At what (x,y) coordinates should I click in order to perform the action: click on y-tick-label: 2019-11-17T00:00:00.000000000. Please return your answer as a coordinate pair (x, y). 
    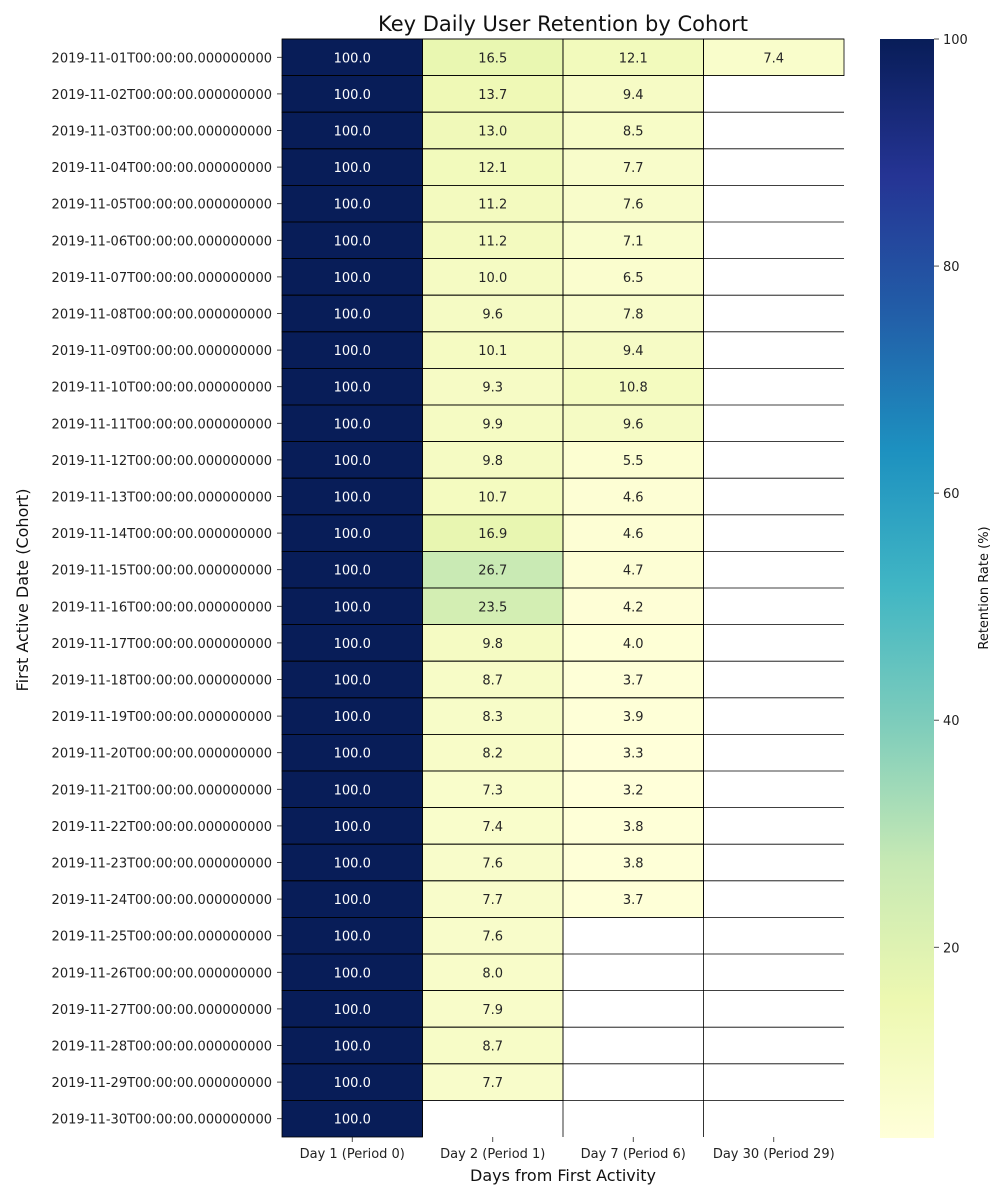
    Looking at the image, I should click on (162, 644).